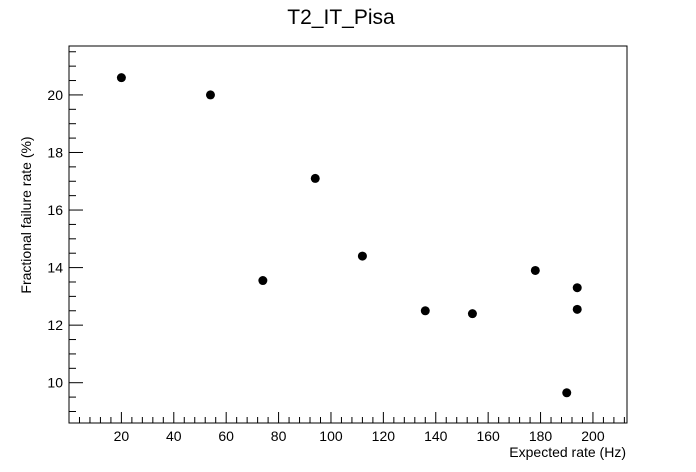 The width and height of the screenshot is (696, 472). What do you see at coordinates (593, 436) in the screenshot?
I see `x-tick-label: 200` at bounding box center [593, 436].